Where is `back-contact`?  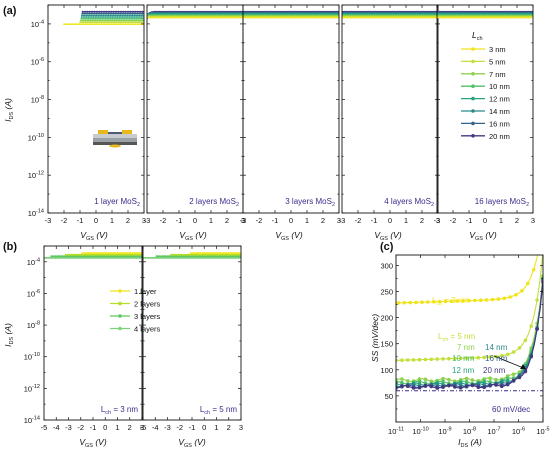 back-contact is located at coordinates (115, 146).